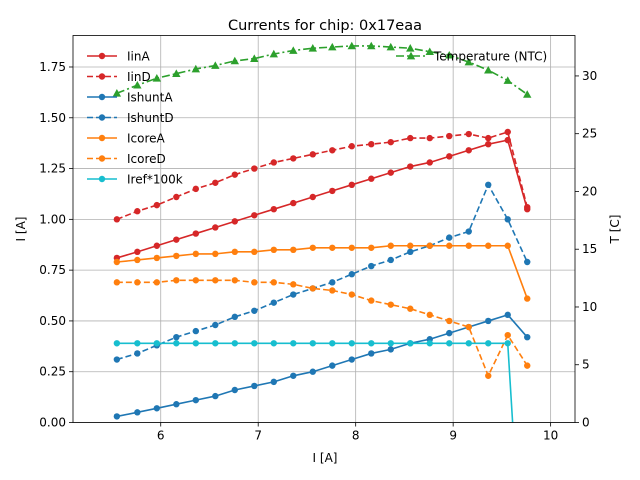  What do you see at coordinates (161, 436) in the screenshot?
I see `x-tick-label: 6` at bounding box center [161, 436].